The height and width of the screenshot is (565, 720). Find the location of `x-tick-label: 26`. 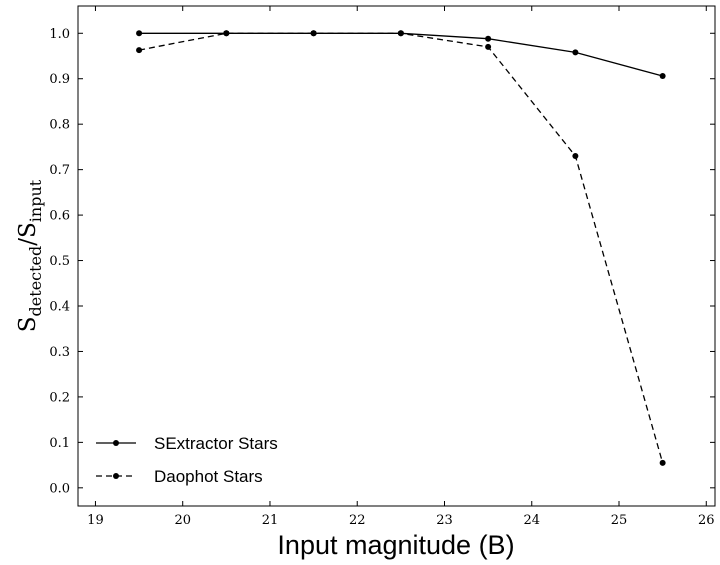

x-tick-label: 26 is located at coordinates (706, 520).